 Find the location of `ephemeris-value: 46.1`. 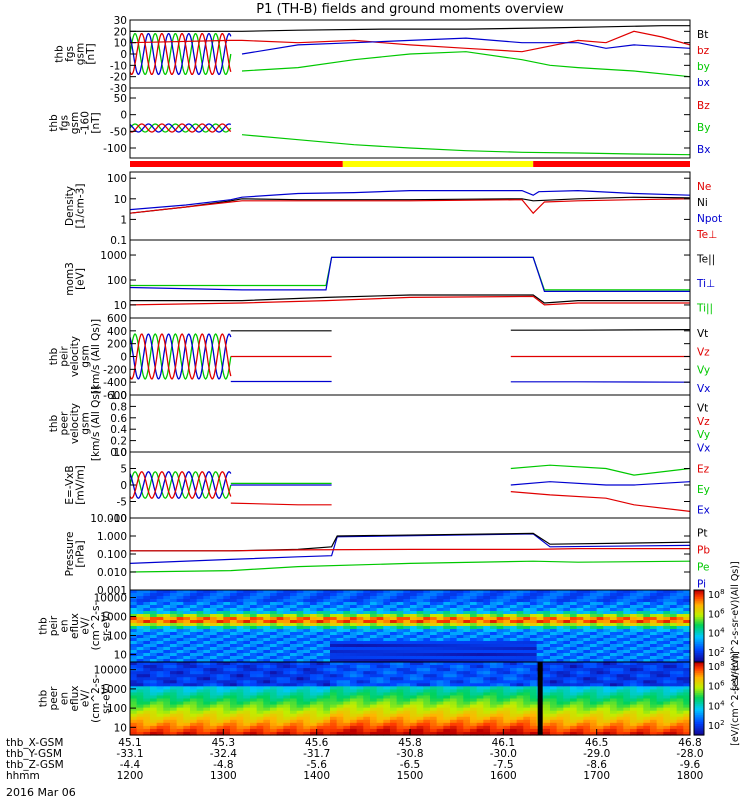

ephemeris-value: 46.1 is located at coordinates (503, 743).